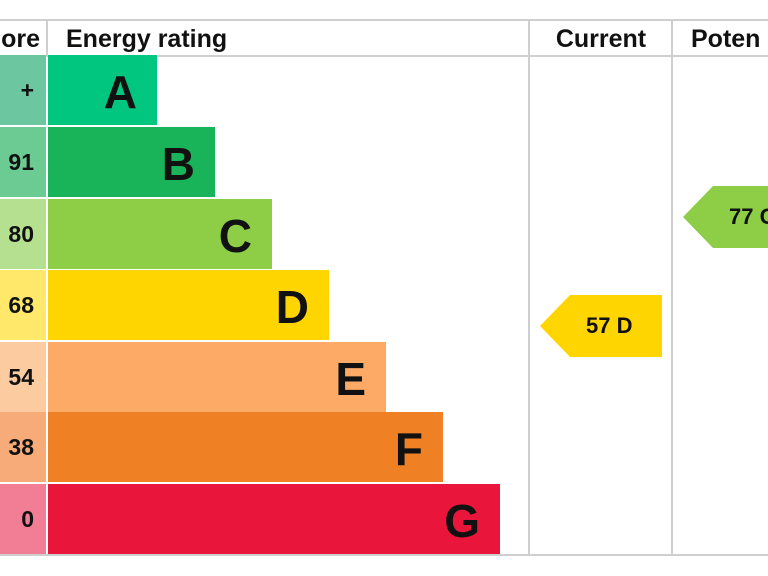 The image size is (768, 576). What do you see at coordinates (384, 56) in the screenshot?
I see `header-divider` at bounding box center [384, 56].